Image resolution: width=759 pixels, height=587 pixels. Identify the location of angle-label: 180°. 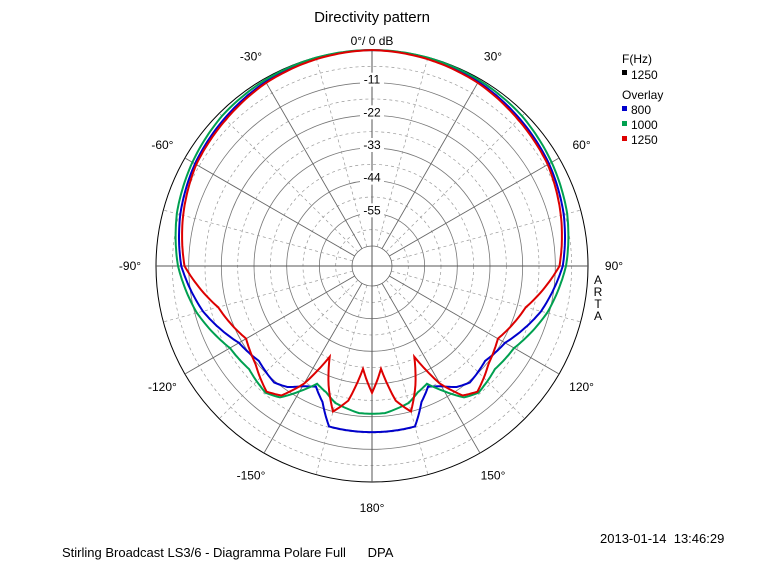
(372, 508).